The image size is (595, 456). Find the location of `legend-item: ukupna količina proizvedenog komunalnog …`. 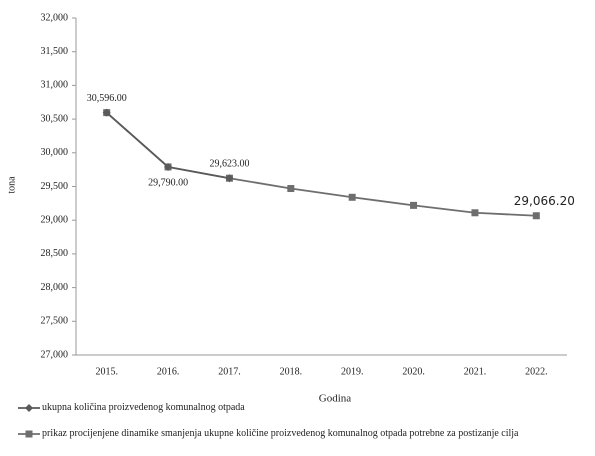

legend-item: ukupna količina proizvedenog komunalnog … is located at coordinates (290, 408).